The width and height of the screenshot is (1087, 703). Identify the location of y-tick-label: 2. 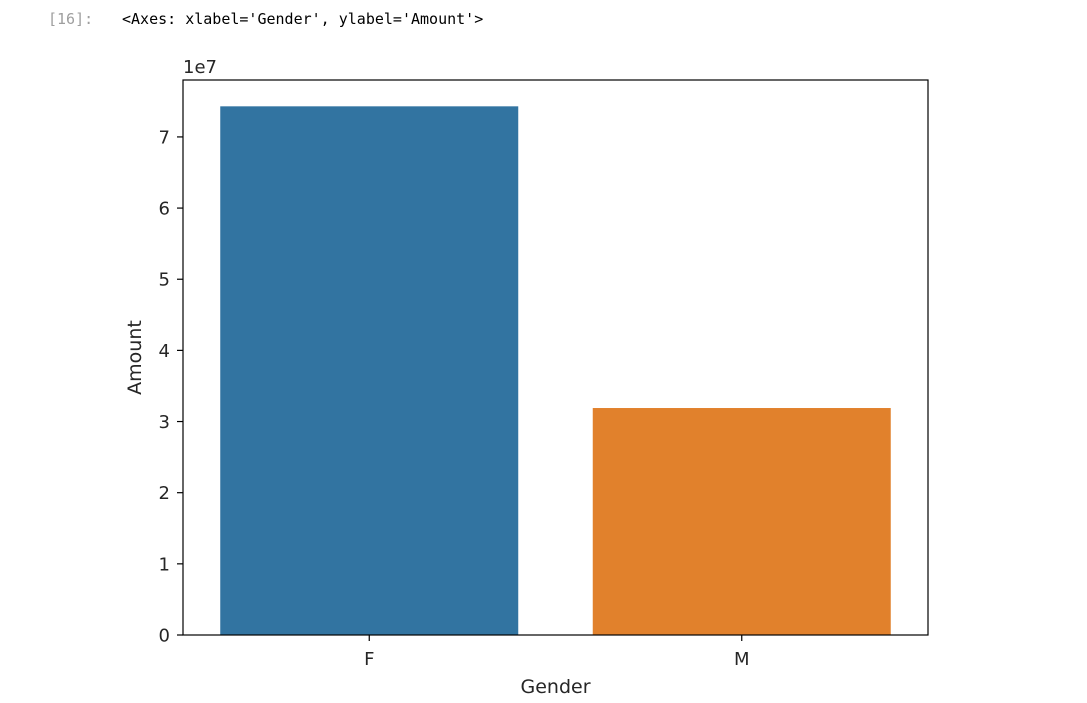
(164, 493).